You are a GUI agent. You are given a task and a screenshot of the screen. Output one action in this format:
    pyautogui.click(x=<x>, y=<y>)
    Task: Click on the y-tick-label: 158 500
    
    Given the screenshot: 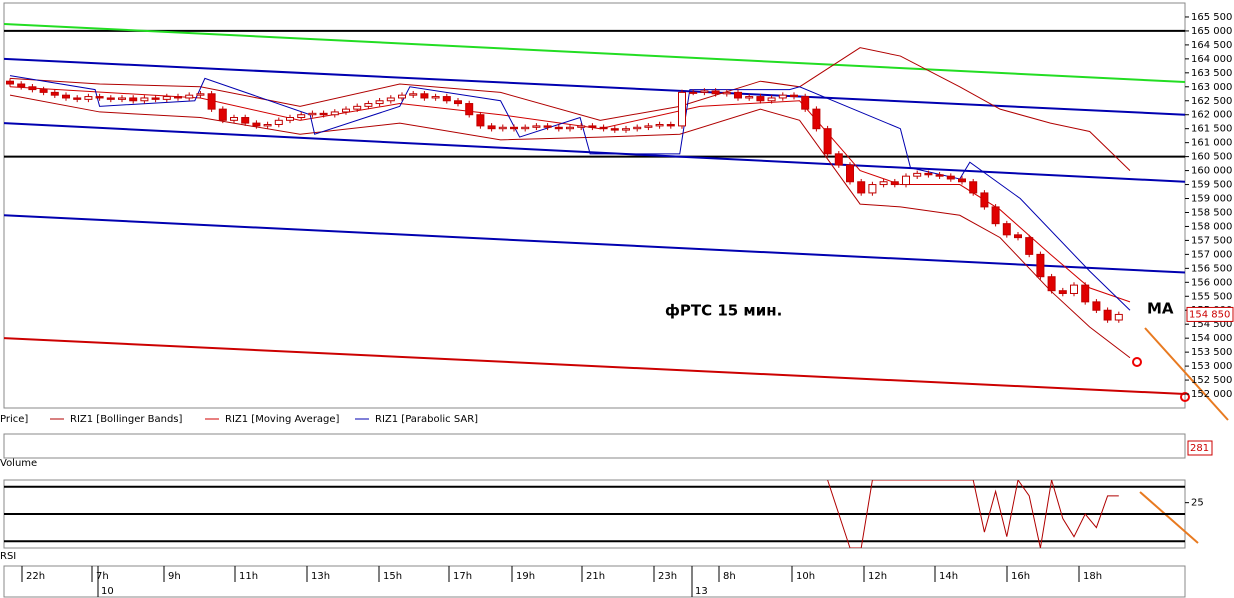 What is the action you would take?
    pyautogui.click(x=1211, y=212)
    